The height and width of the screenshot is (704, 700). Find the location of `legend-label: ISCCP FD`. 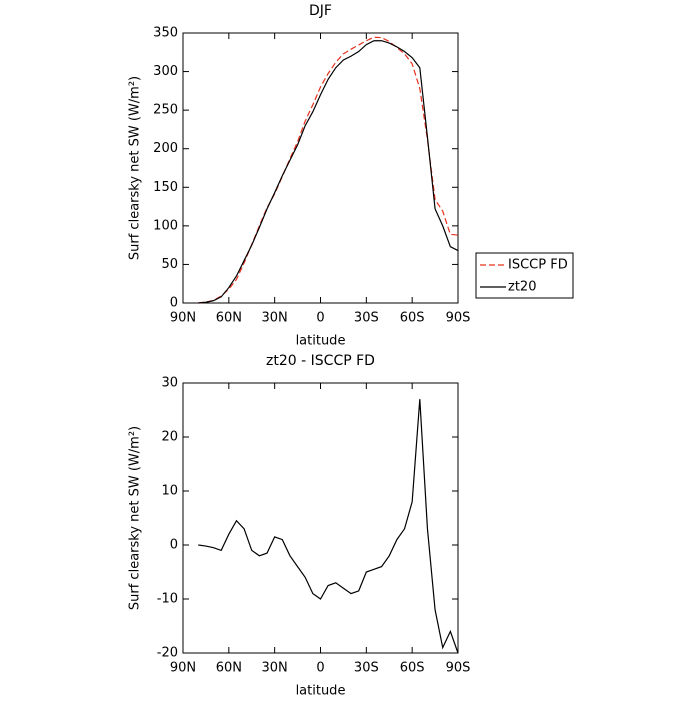

legend-label: ISCCP FD is located at coordinates (538, 265).